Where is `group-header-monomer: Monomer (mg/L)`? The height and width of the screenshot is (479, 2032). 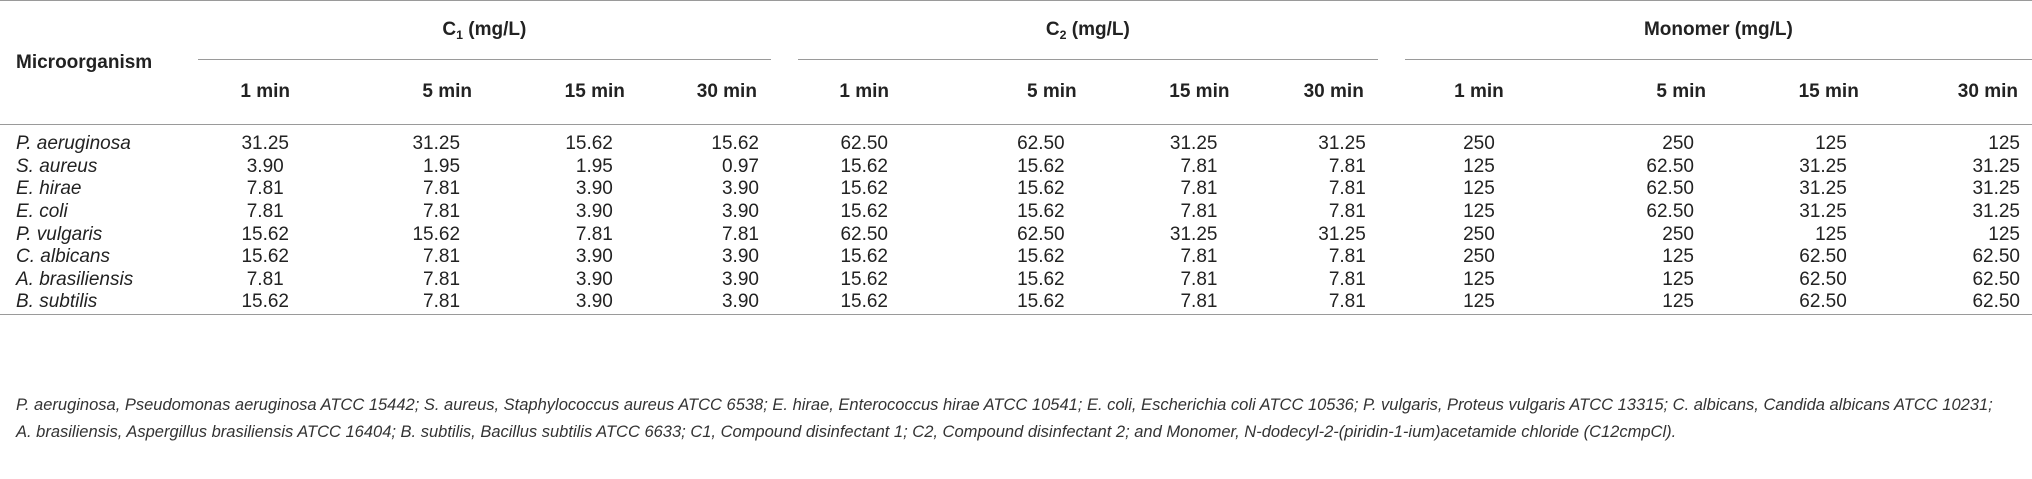 group-header-monomer: Monomer (mg/L) is located at coordinates (1718, 30).